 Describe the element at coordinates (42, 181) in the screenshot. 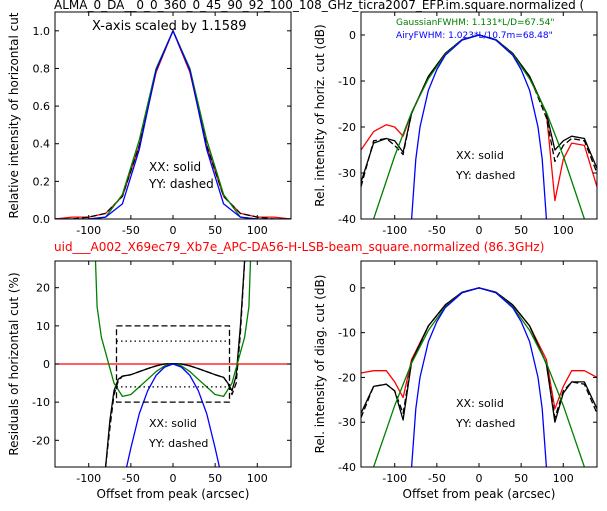

I see `y-tick-label: 0.2` at that location.